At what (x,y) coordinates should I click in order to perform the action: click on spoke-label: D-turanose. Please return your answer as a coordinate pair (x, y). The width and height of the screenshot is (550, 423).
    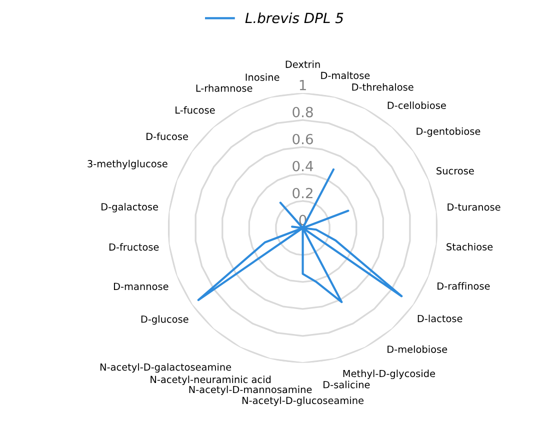
    Looking at the image, I should click on (474, 207).